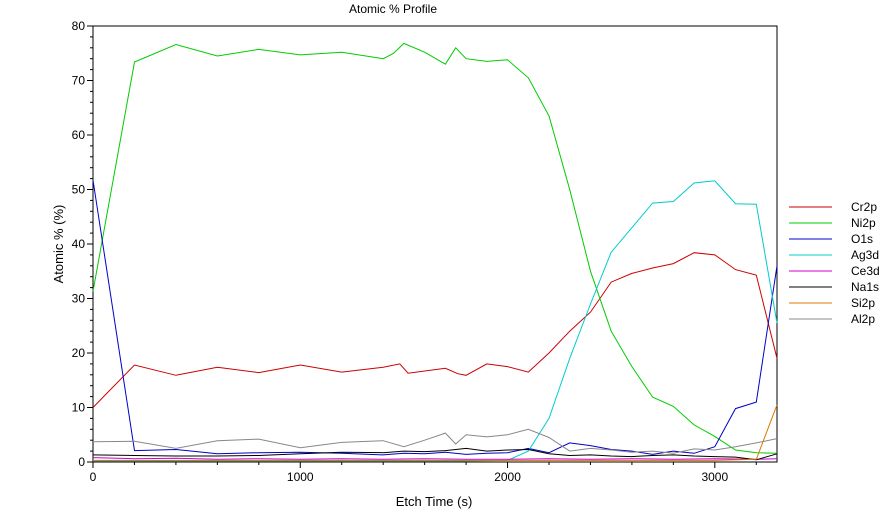 The height and width of the screenshot is (532, 885). I want to click on y-axis-label: Atomic % (%), so click(58, 244).